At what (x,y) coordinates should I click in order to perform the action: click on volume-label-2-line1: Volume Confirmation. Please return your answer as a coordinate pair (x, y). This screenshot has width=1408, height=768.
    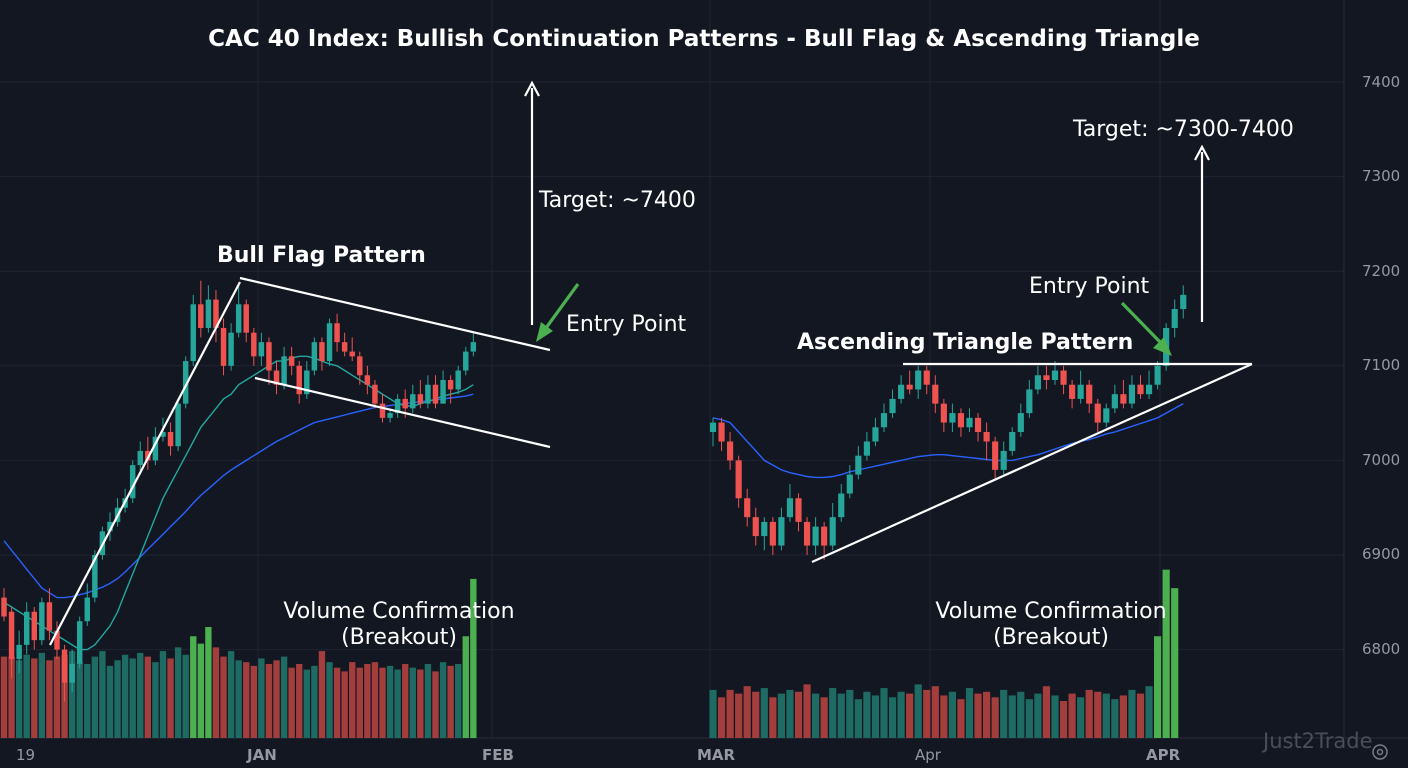
    Looking at the image, I should click on (1050, 611).